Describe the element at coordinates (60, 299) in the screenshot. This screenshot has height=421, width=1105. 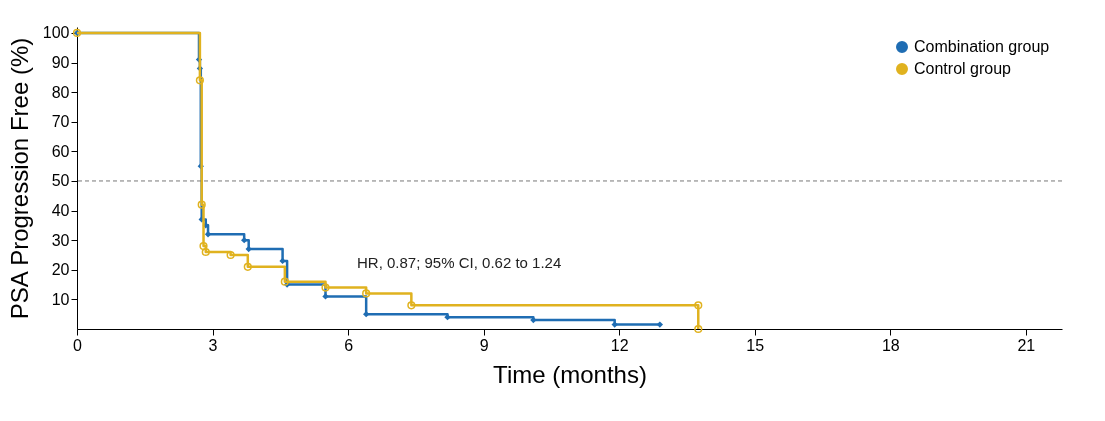
I see `y-tick-label: 10` at that location.